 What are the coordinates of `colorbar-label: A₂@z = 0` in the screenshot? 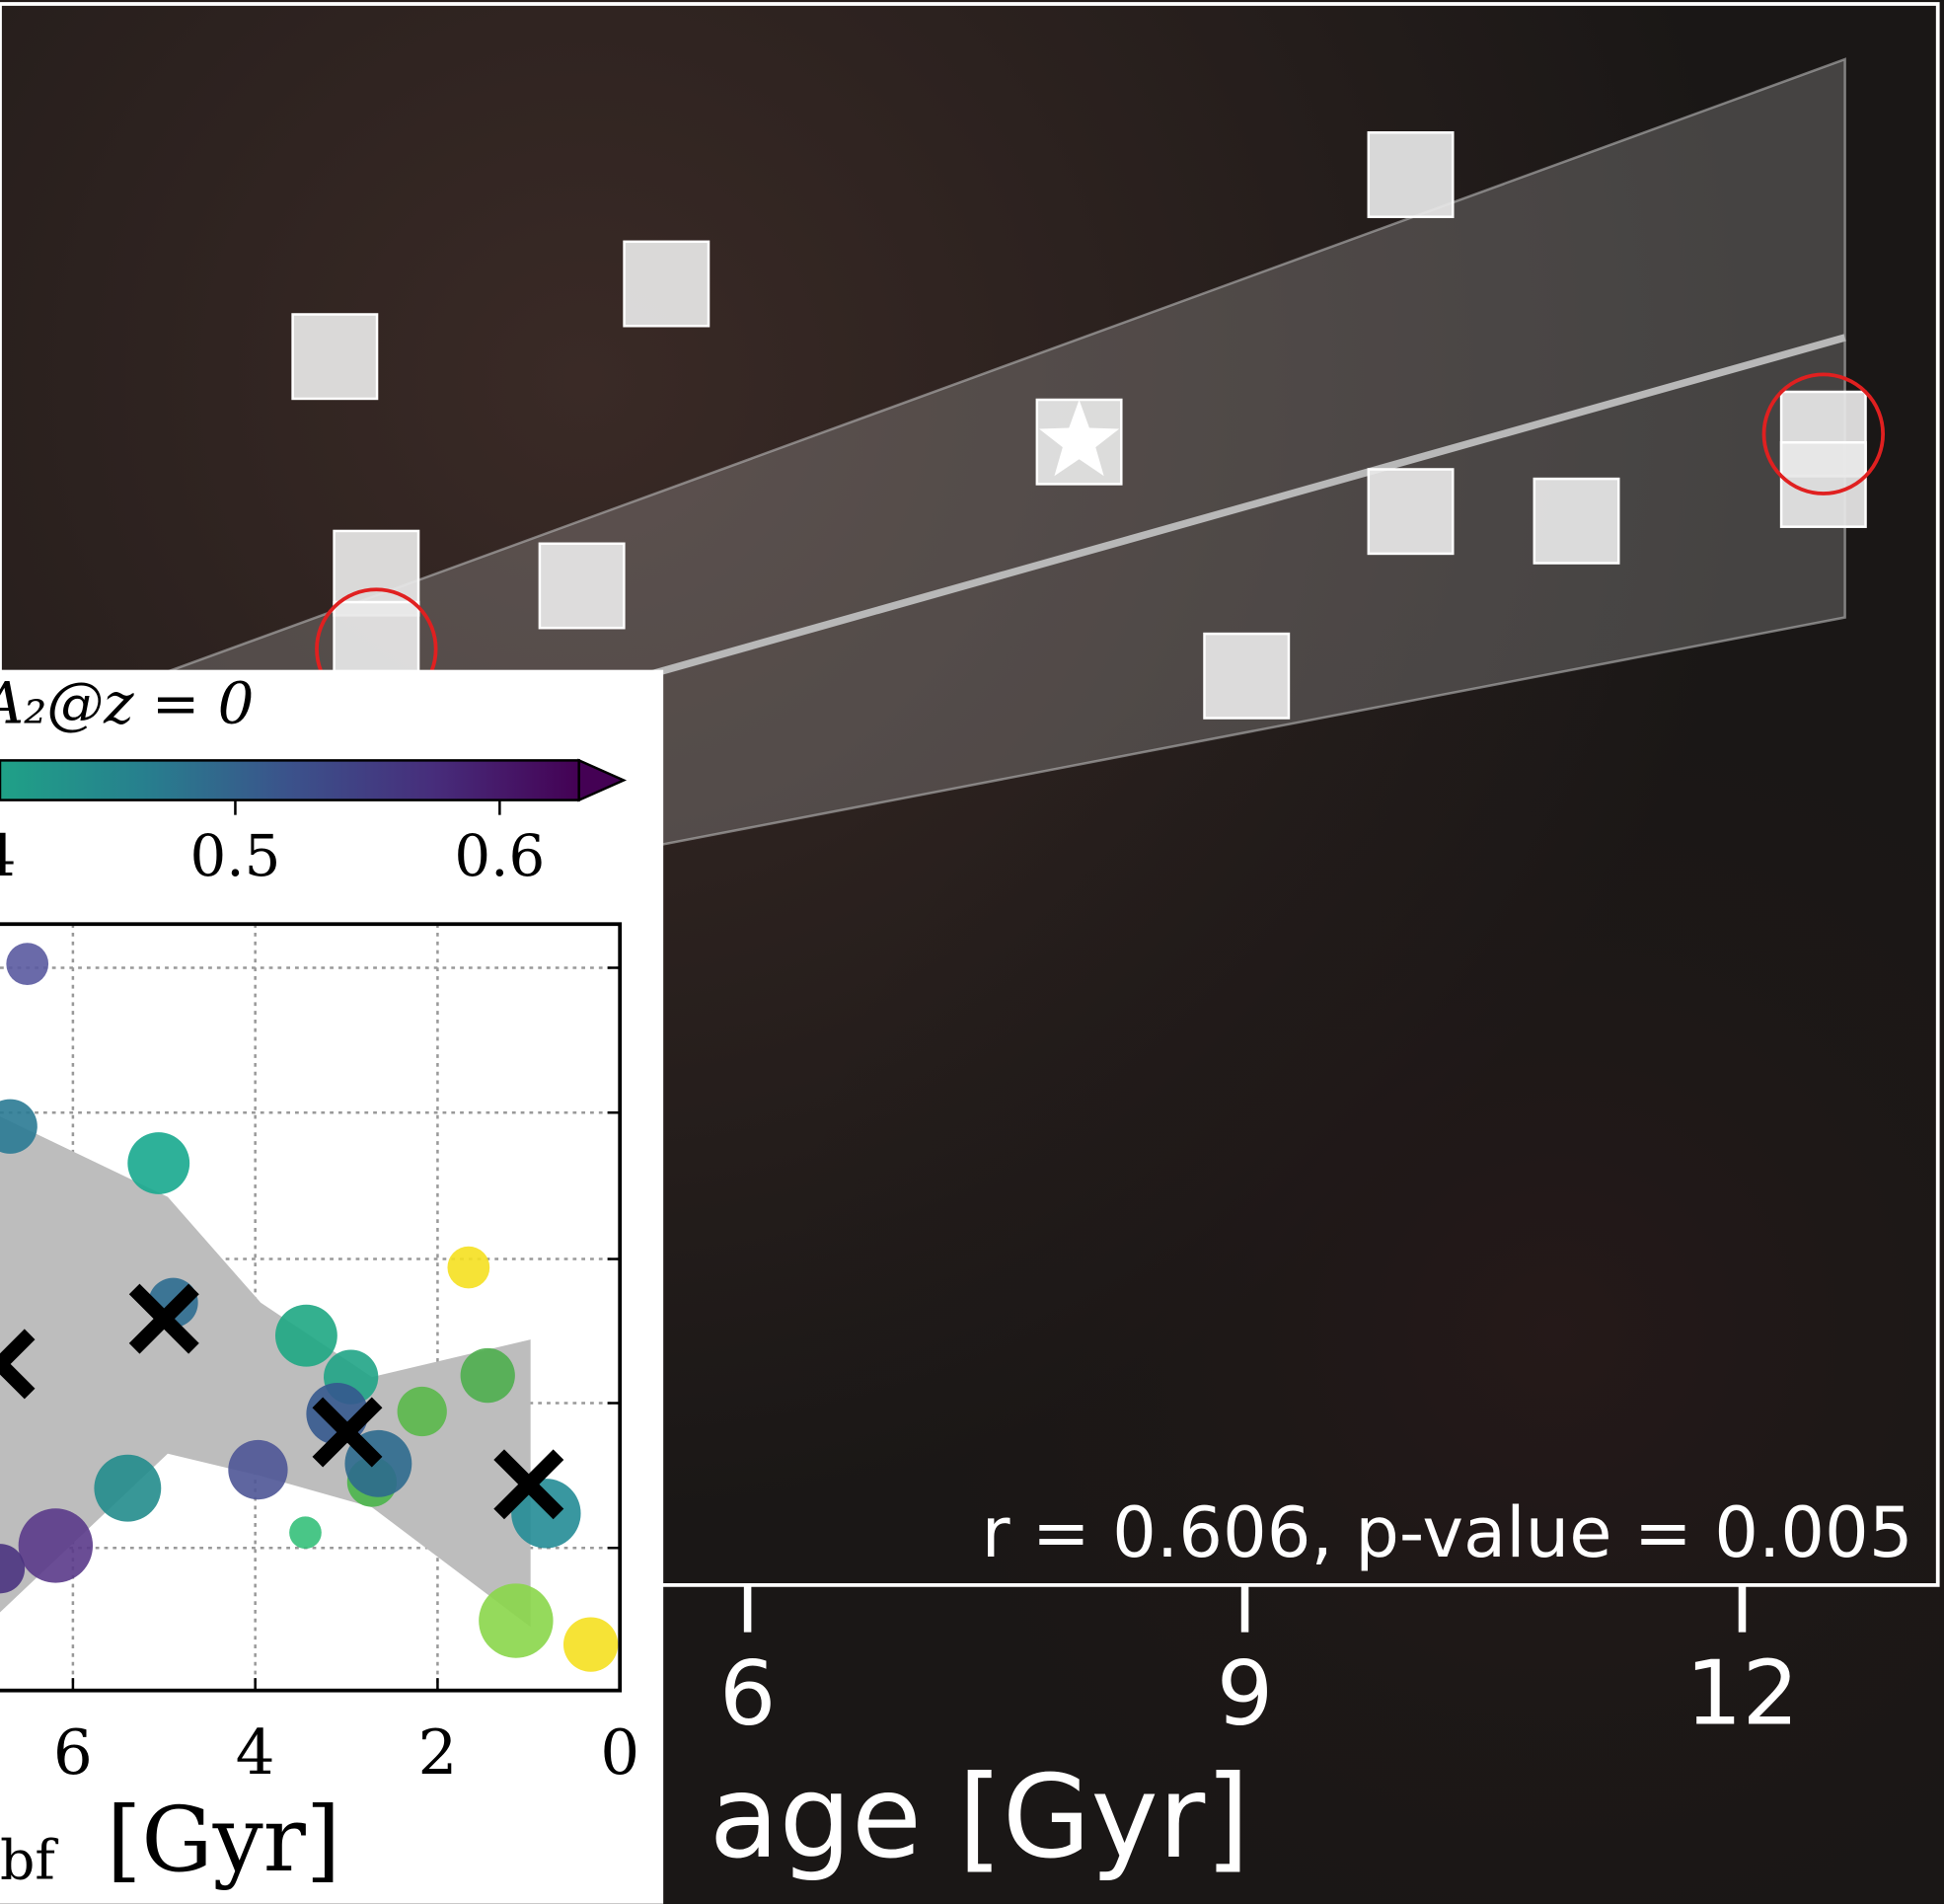 It's located at (127, 703).